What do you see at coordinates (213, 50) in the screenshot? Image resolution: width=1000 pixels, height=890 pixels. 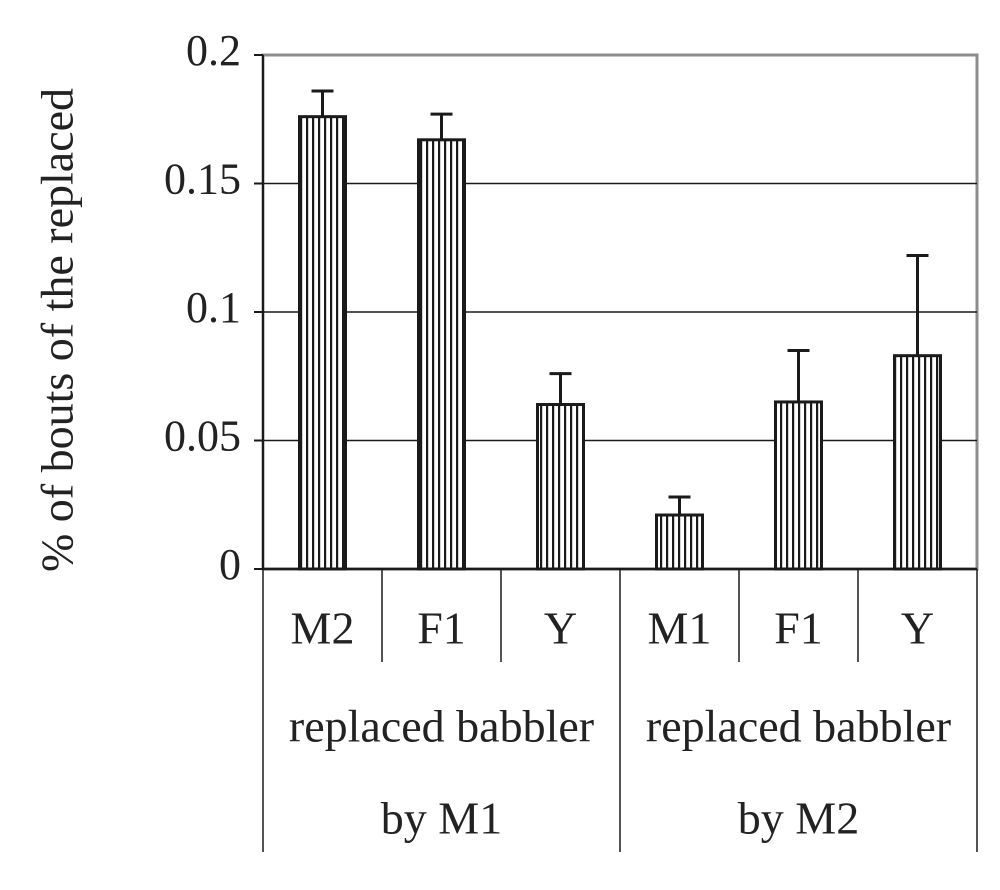 I see `y-tick-label: 0.2` at bounding box center [213, 50].